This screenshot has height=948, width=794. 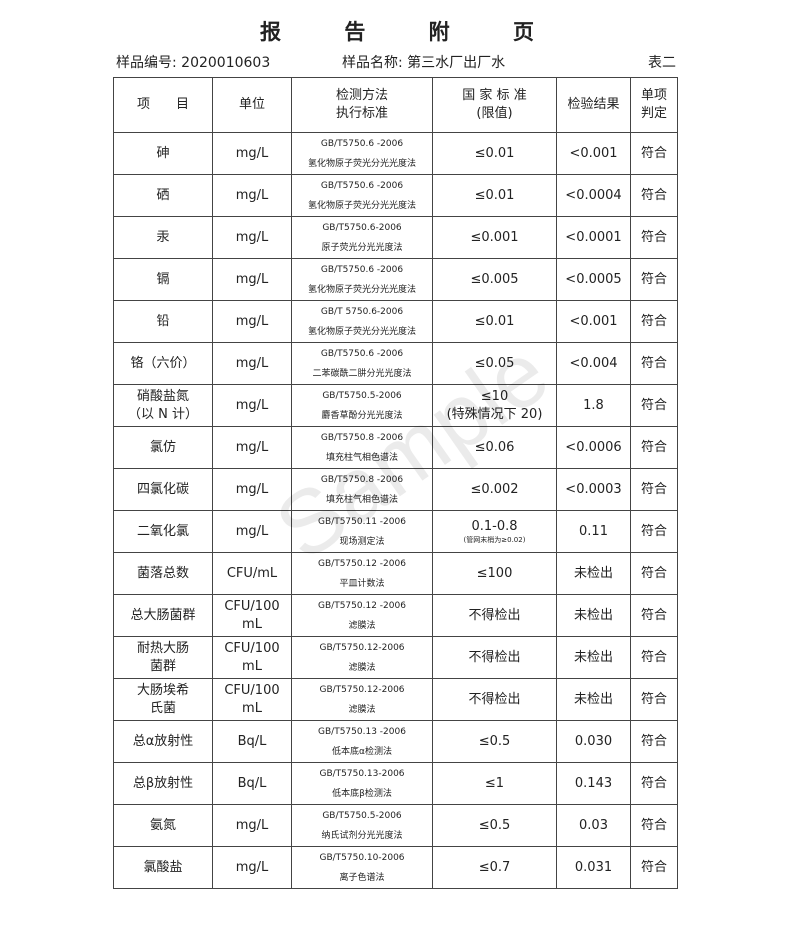 I want to click on header-standard-line2: (限值), so click(x=494, y=113).